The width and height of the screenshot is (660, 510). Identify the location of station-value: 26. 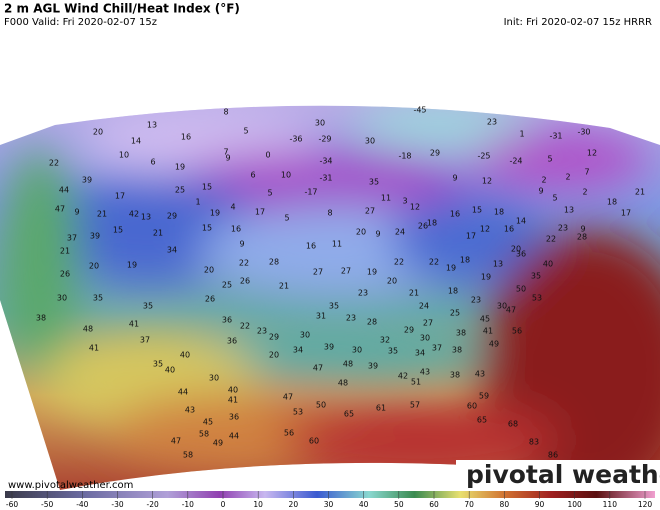
(245, 281).